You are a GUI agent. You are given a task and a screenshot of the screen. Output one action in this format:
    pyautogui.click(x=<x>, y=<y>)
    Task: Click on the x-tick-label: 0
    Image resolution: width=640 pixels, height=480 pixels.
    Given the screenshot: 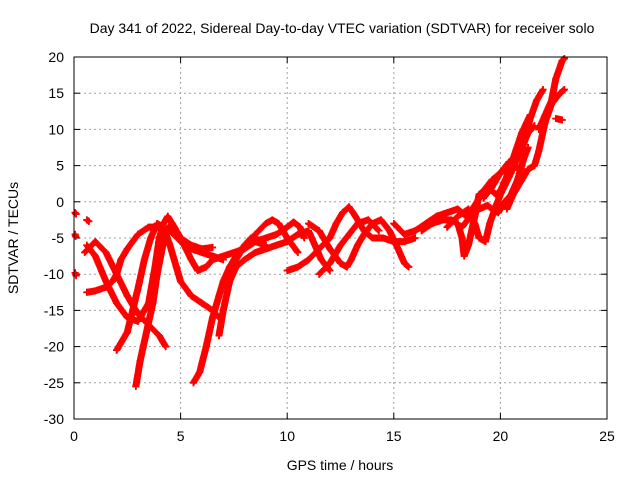 What is the action you would take?
    pyautogui.click(x=74, y=436)
    